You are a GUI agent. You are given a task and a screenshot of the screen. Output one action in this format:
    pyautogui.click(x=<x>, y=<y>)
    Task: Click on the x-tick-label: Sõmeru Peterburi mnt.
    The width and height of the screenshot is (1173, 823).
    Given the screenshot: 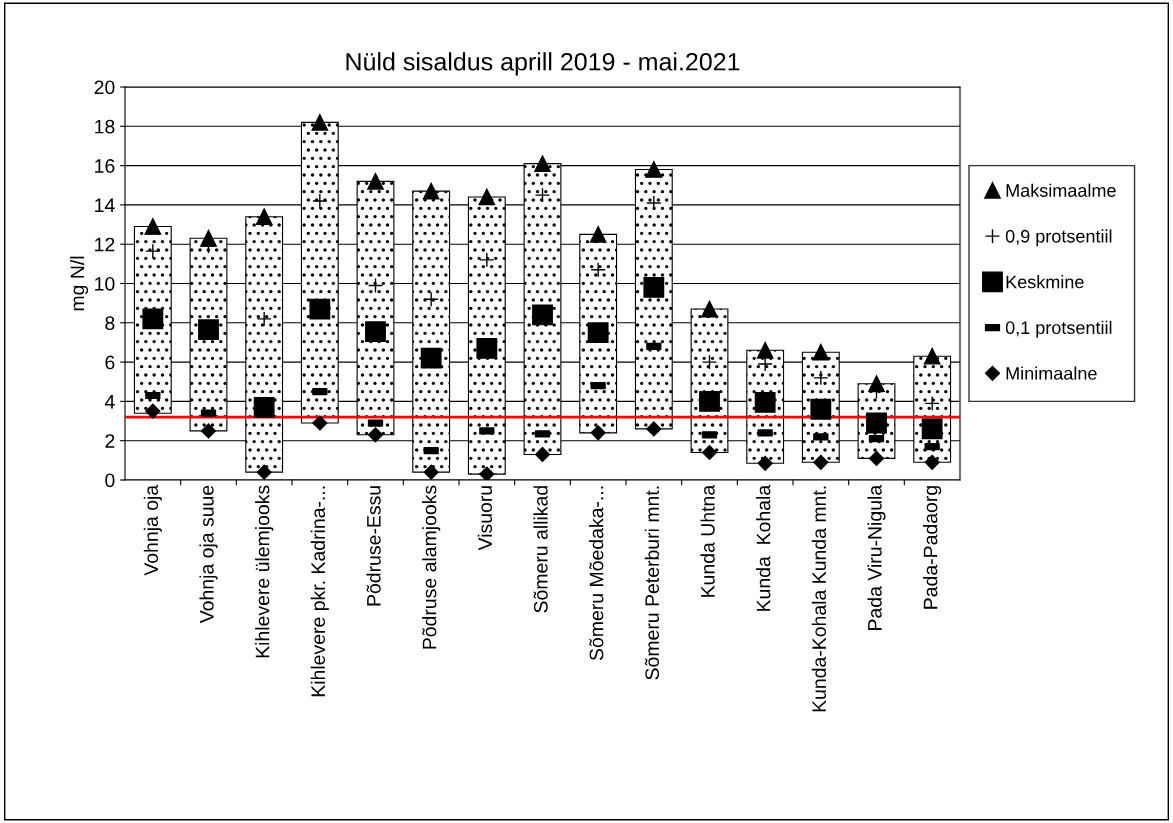 What is the action you would take?
    pyautogui.click(x=652, y=583)
    